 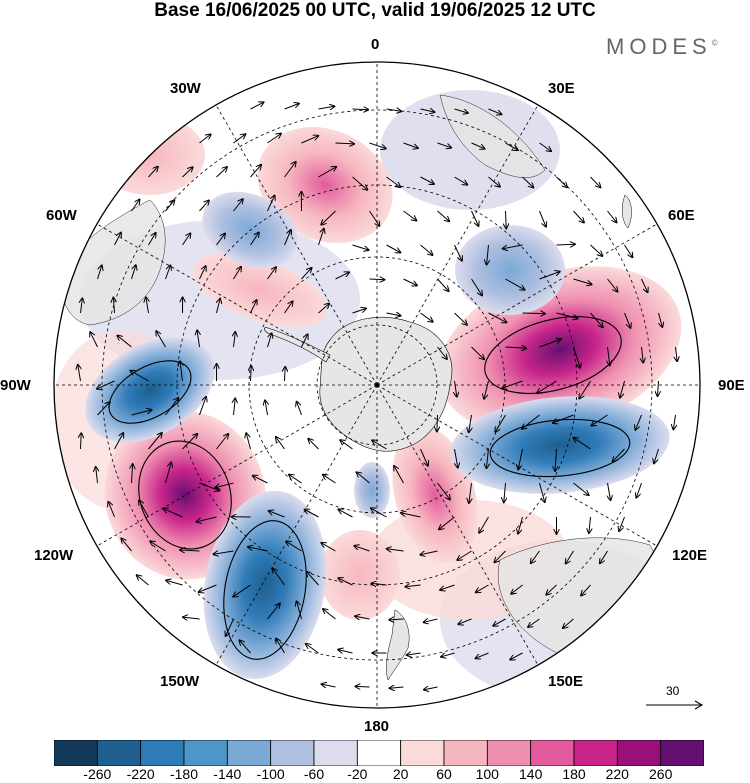 I want to click on label-120w: 120W, so click(x=54, y=555).